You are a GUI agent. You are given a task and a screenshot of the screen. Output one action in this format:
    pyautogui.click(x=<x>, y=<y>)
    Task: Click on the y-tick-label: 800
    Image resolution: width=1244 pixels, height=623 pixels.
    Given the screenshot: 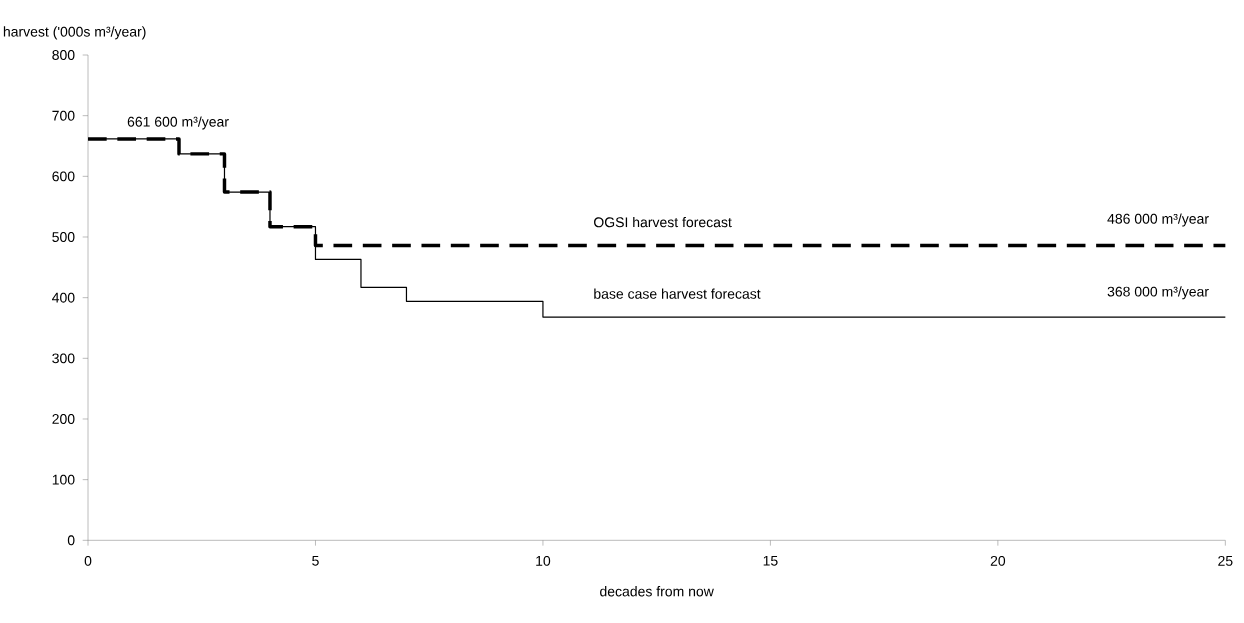 What is the action you would take?
    pyautogui.click(x=63, y=55)
    